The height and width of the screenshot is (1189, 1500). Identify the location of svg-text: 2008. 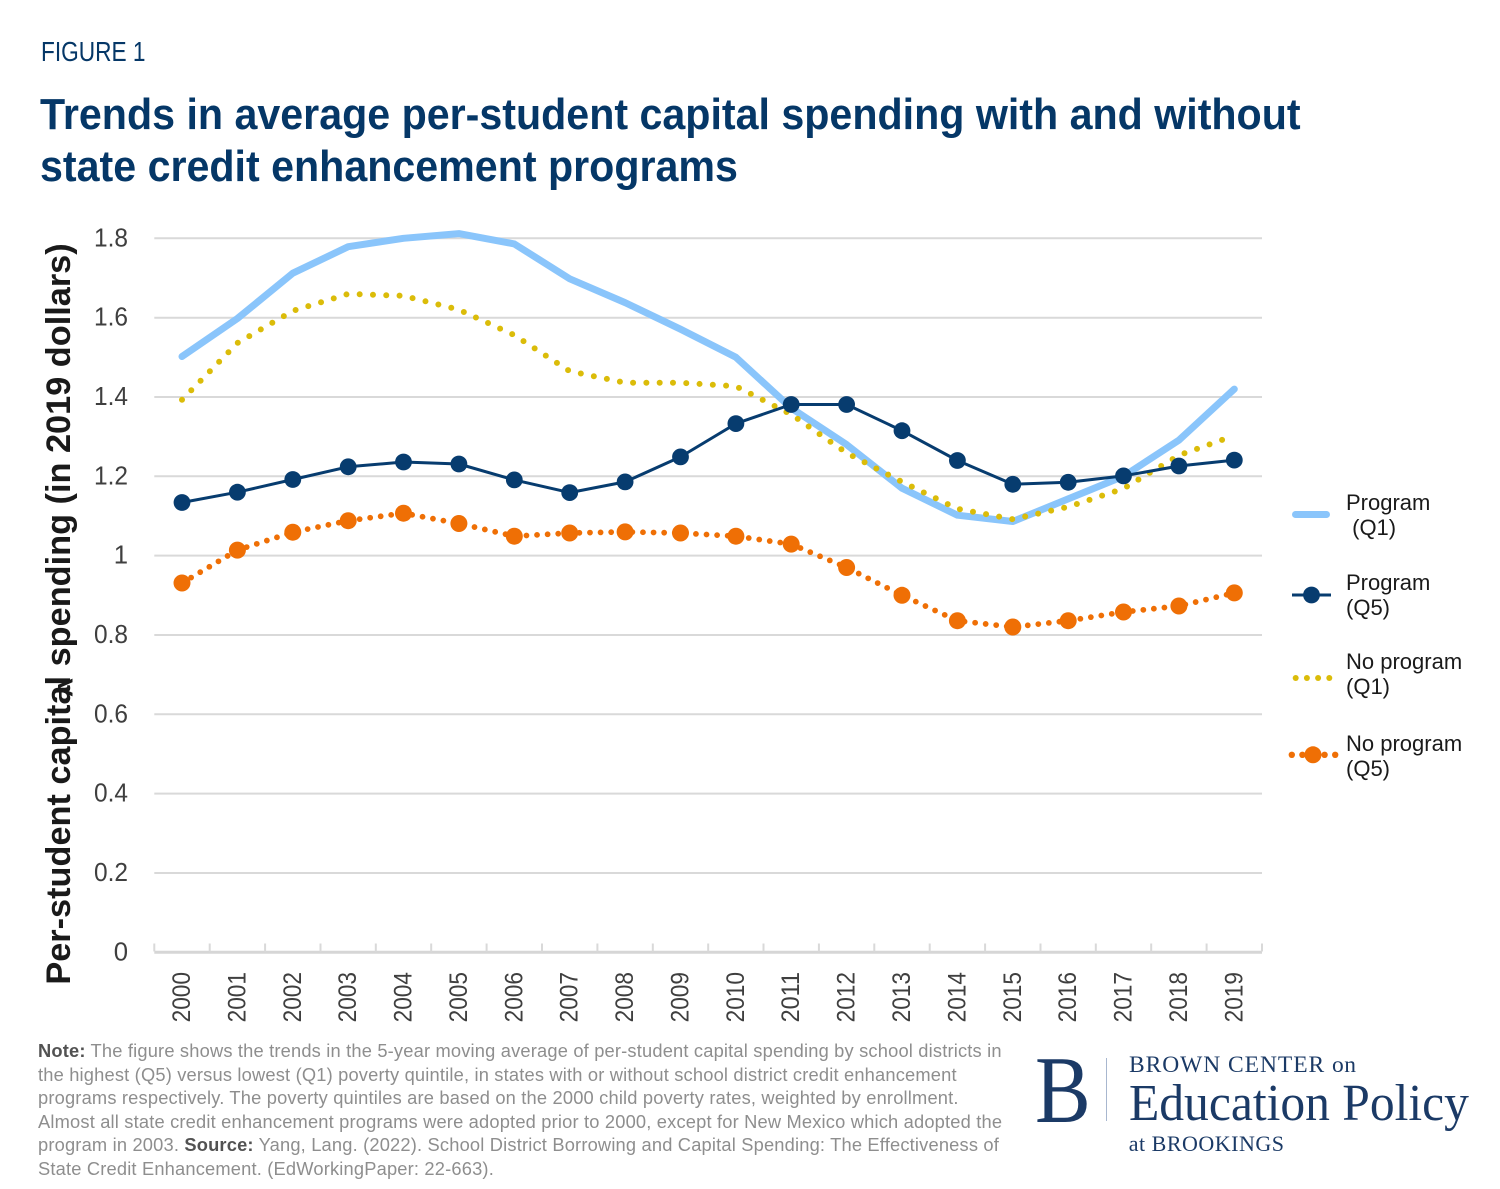
(625, 997).